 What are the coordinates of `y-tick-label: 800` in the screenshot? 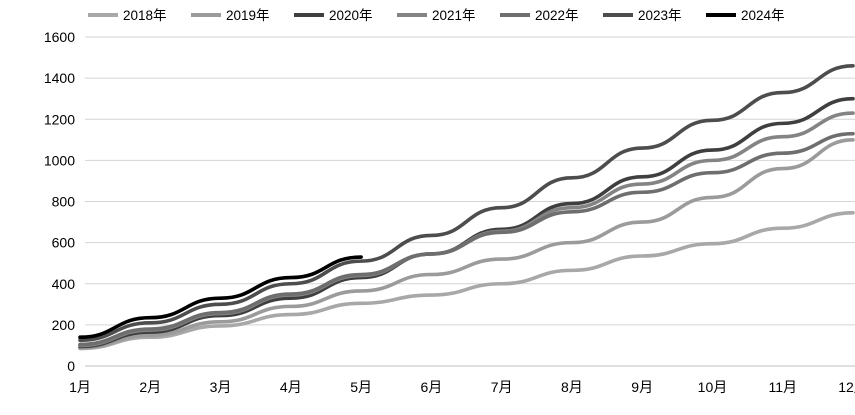 It's located at (64, 202).